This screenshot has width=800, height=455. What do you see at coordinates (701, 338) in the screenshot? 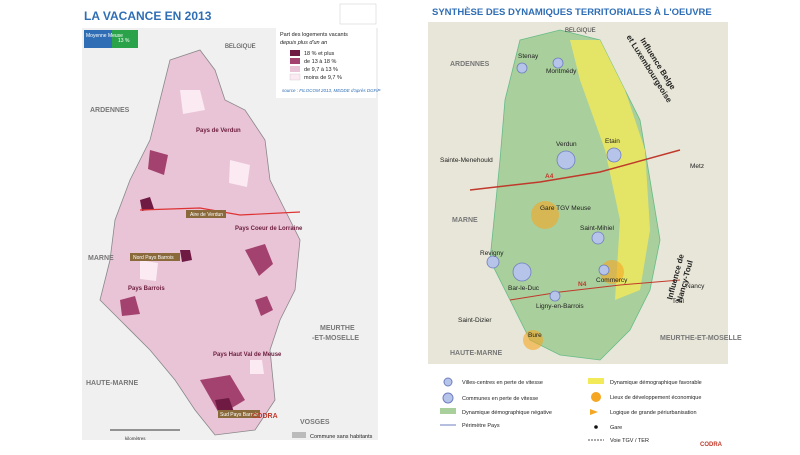
I see `dept: MEURTHE-ET-MOSELLE` at bounding box center [701, 338].